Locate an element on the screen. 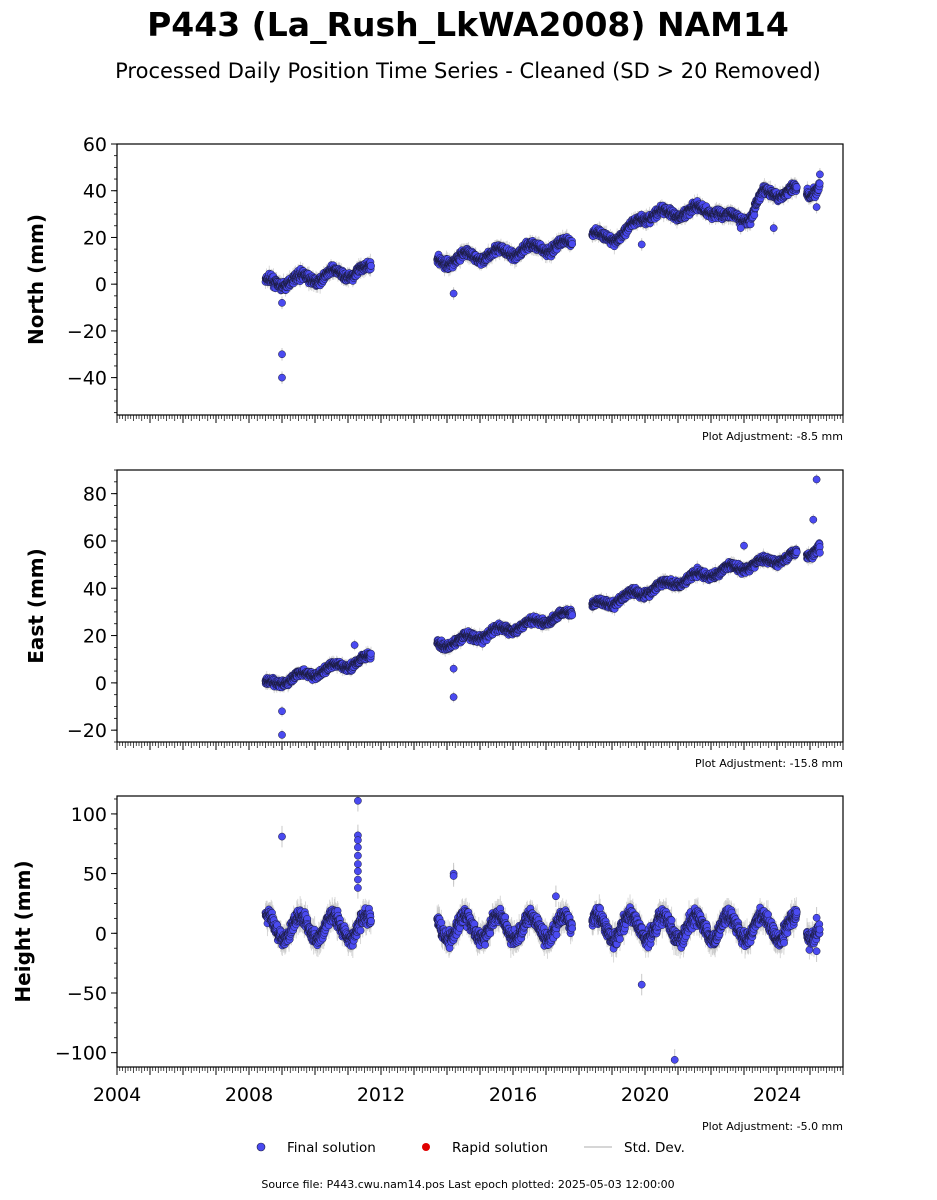 This screenshot has height=1200, width=937. north-y-label: North (mm) is located at coordinates (36, 279).